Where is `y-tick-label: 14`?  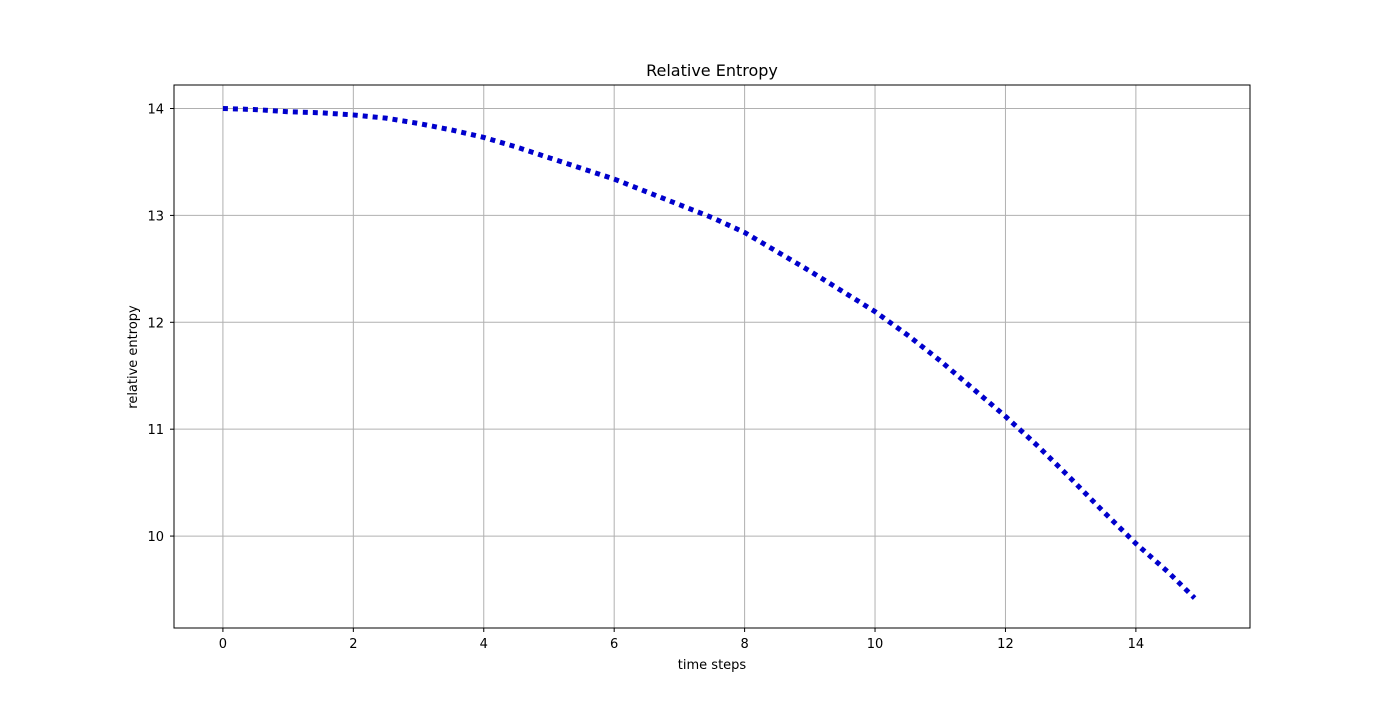 y-tick-label: 14 is located at coordinates (155, 110).